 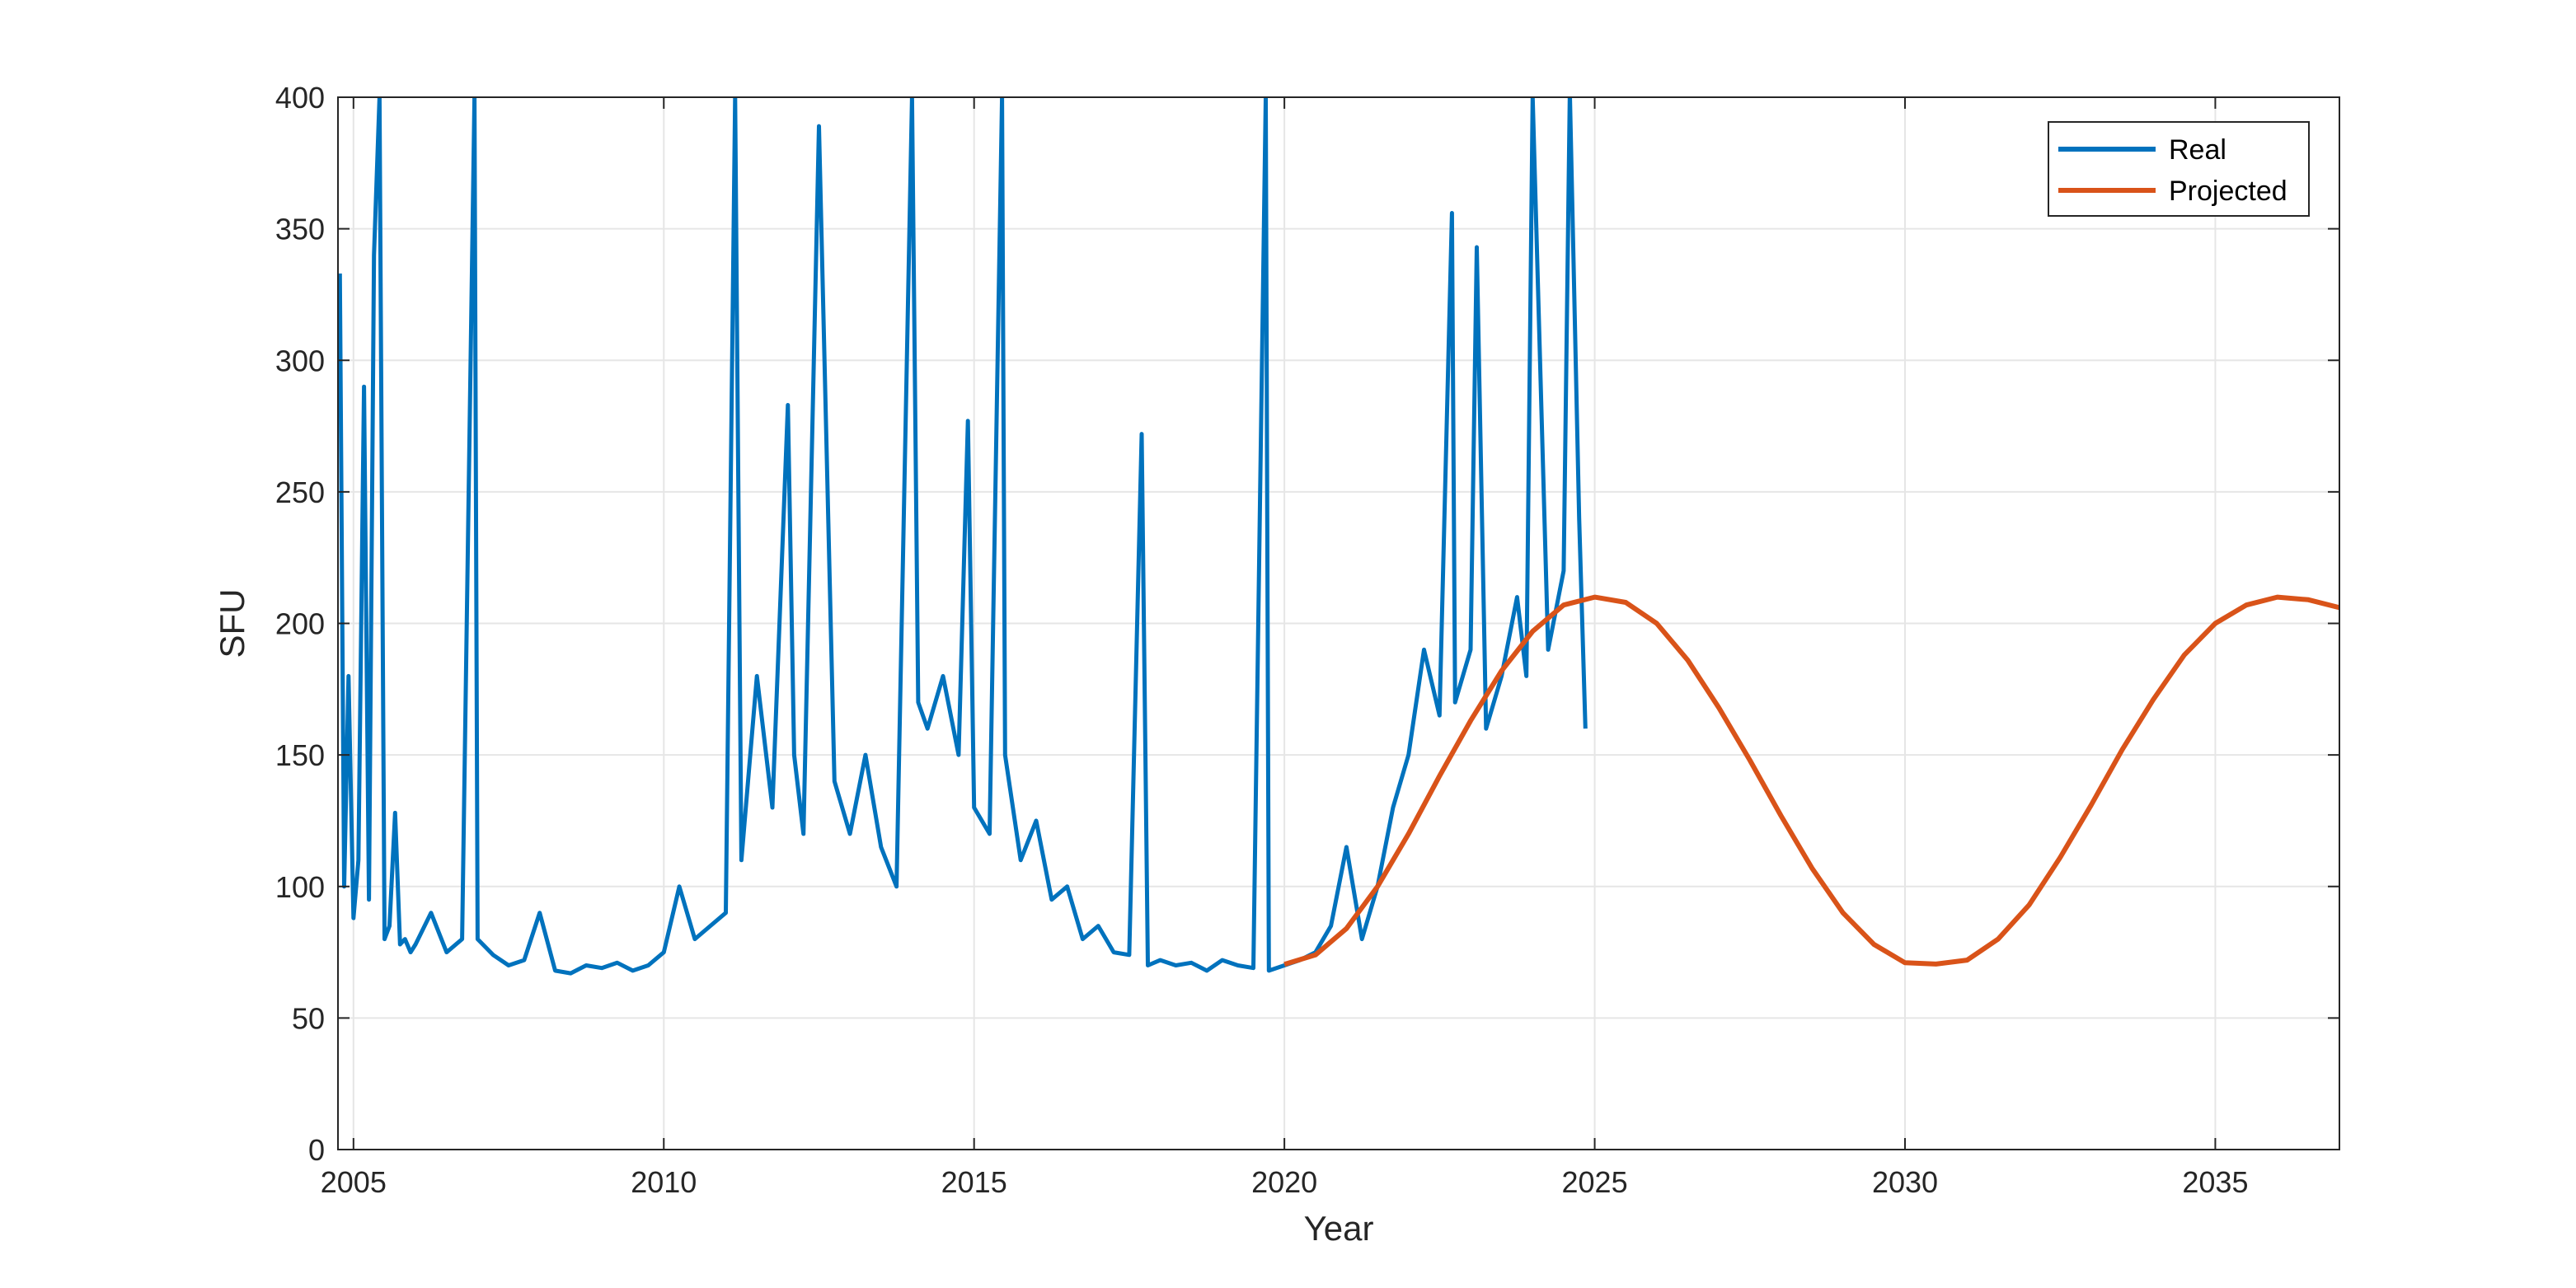 What do you see at coordinates (974, 1182) in the screenshot?
I see `x-tick-label: 2015` at bounding box center [974, 1182].